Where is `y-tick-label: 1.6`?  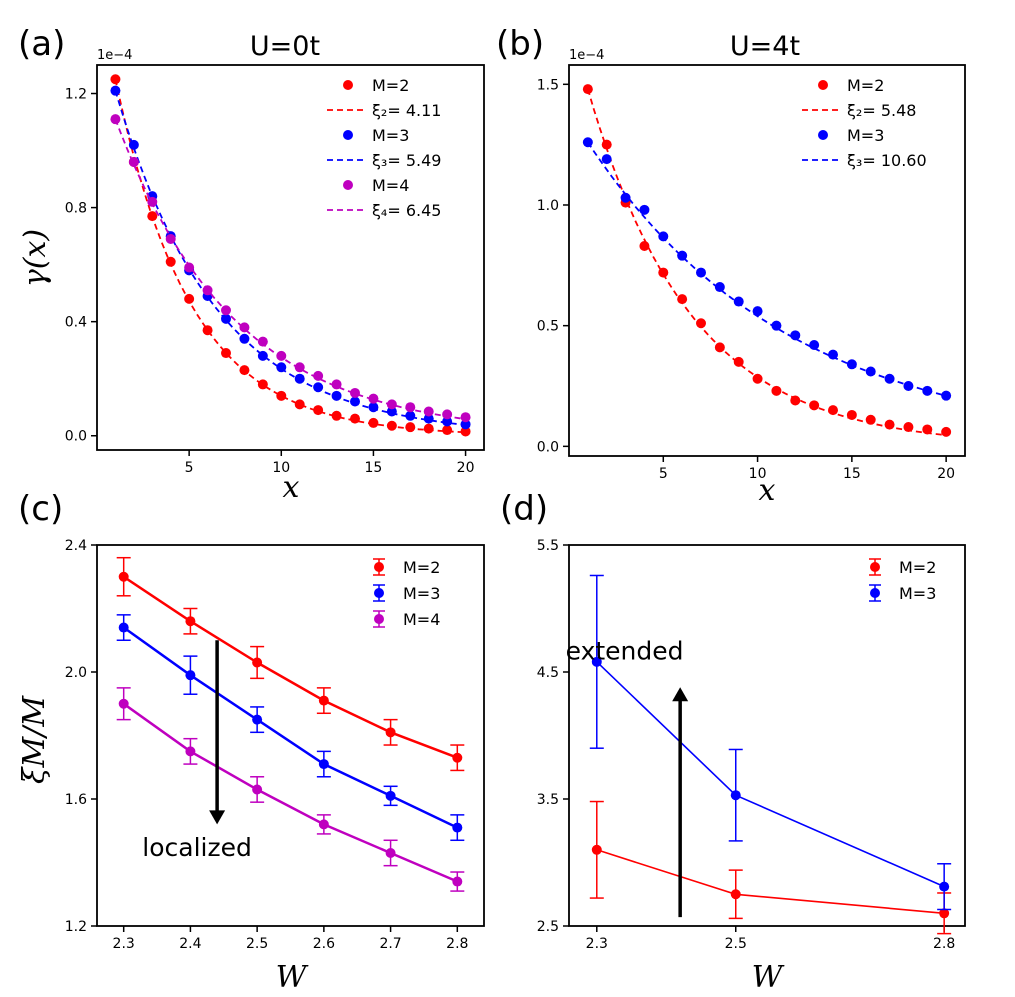 y-tick-label: 1.6 is located at coordinates (76, 800).